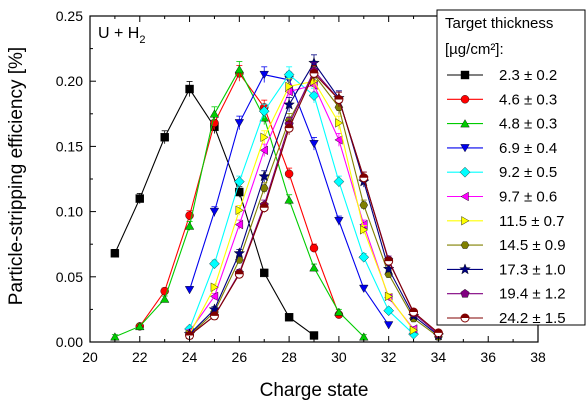 Image resolution: width=588 pixels, height=405 pixels. Describe the element at coordinates (502, 172) in the screenshot. I see `legend-entry: 9.2 ± 0.5` at that location.